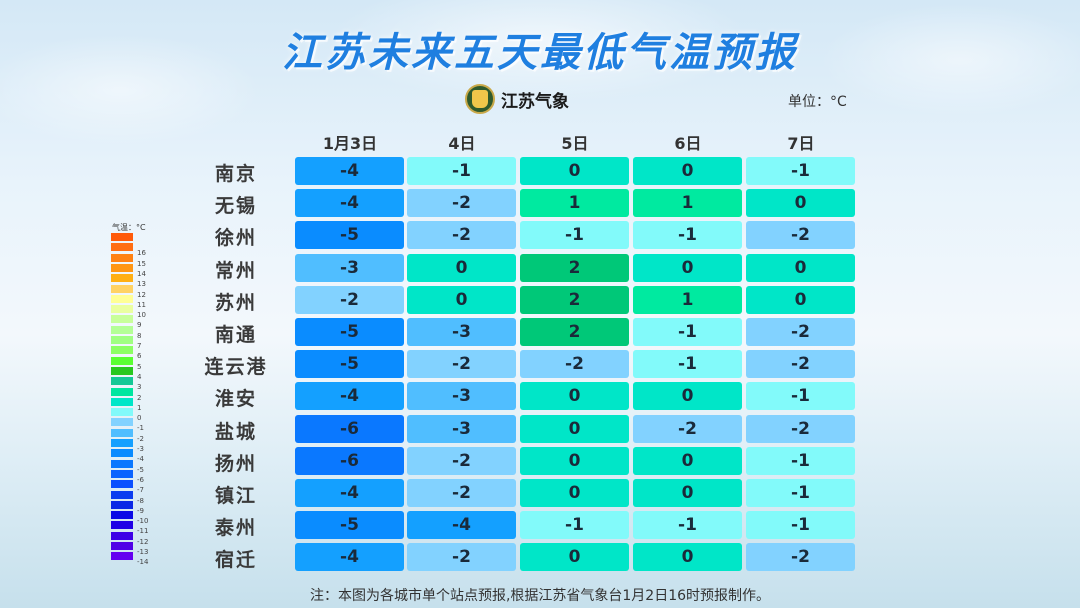 The width and height of the screenshot is (1080, 608). I want to click on city-label: 无锡, so click(235, 206).